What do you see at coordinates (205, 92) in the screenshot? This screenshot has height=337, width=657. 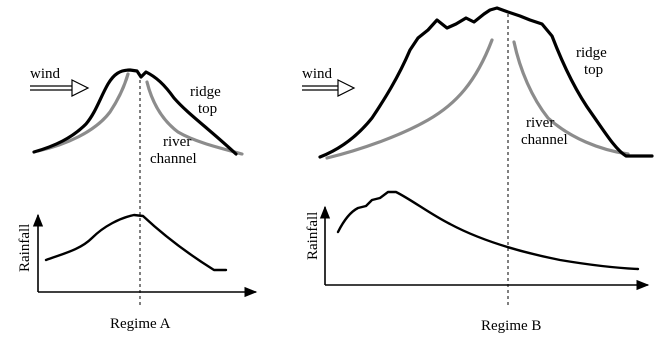 I see `ridge-label-a-line1: ridge` at bounding box center [205, 92].